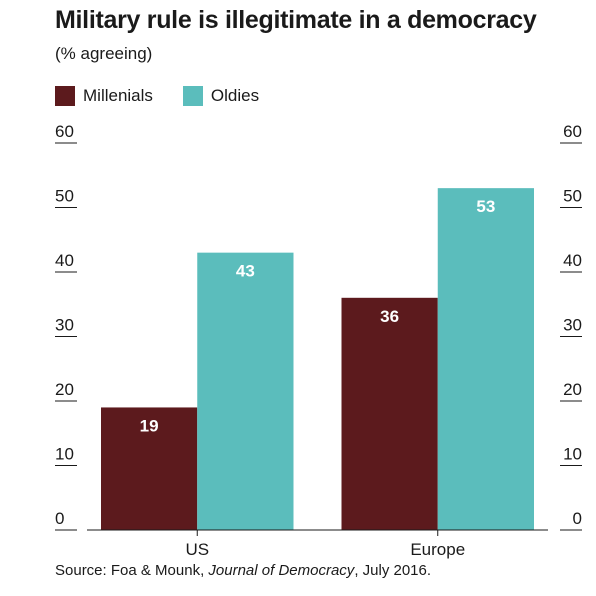  I want to click on y-tick-label-right: 40, so click(572, 260).